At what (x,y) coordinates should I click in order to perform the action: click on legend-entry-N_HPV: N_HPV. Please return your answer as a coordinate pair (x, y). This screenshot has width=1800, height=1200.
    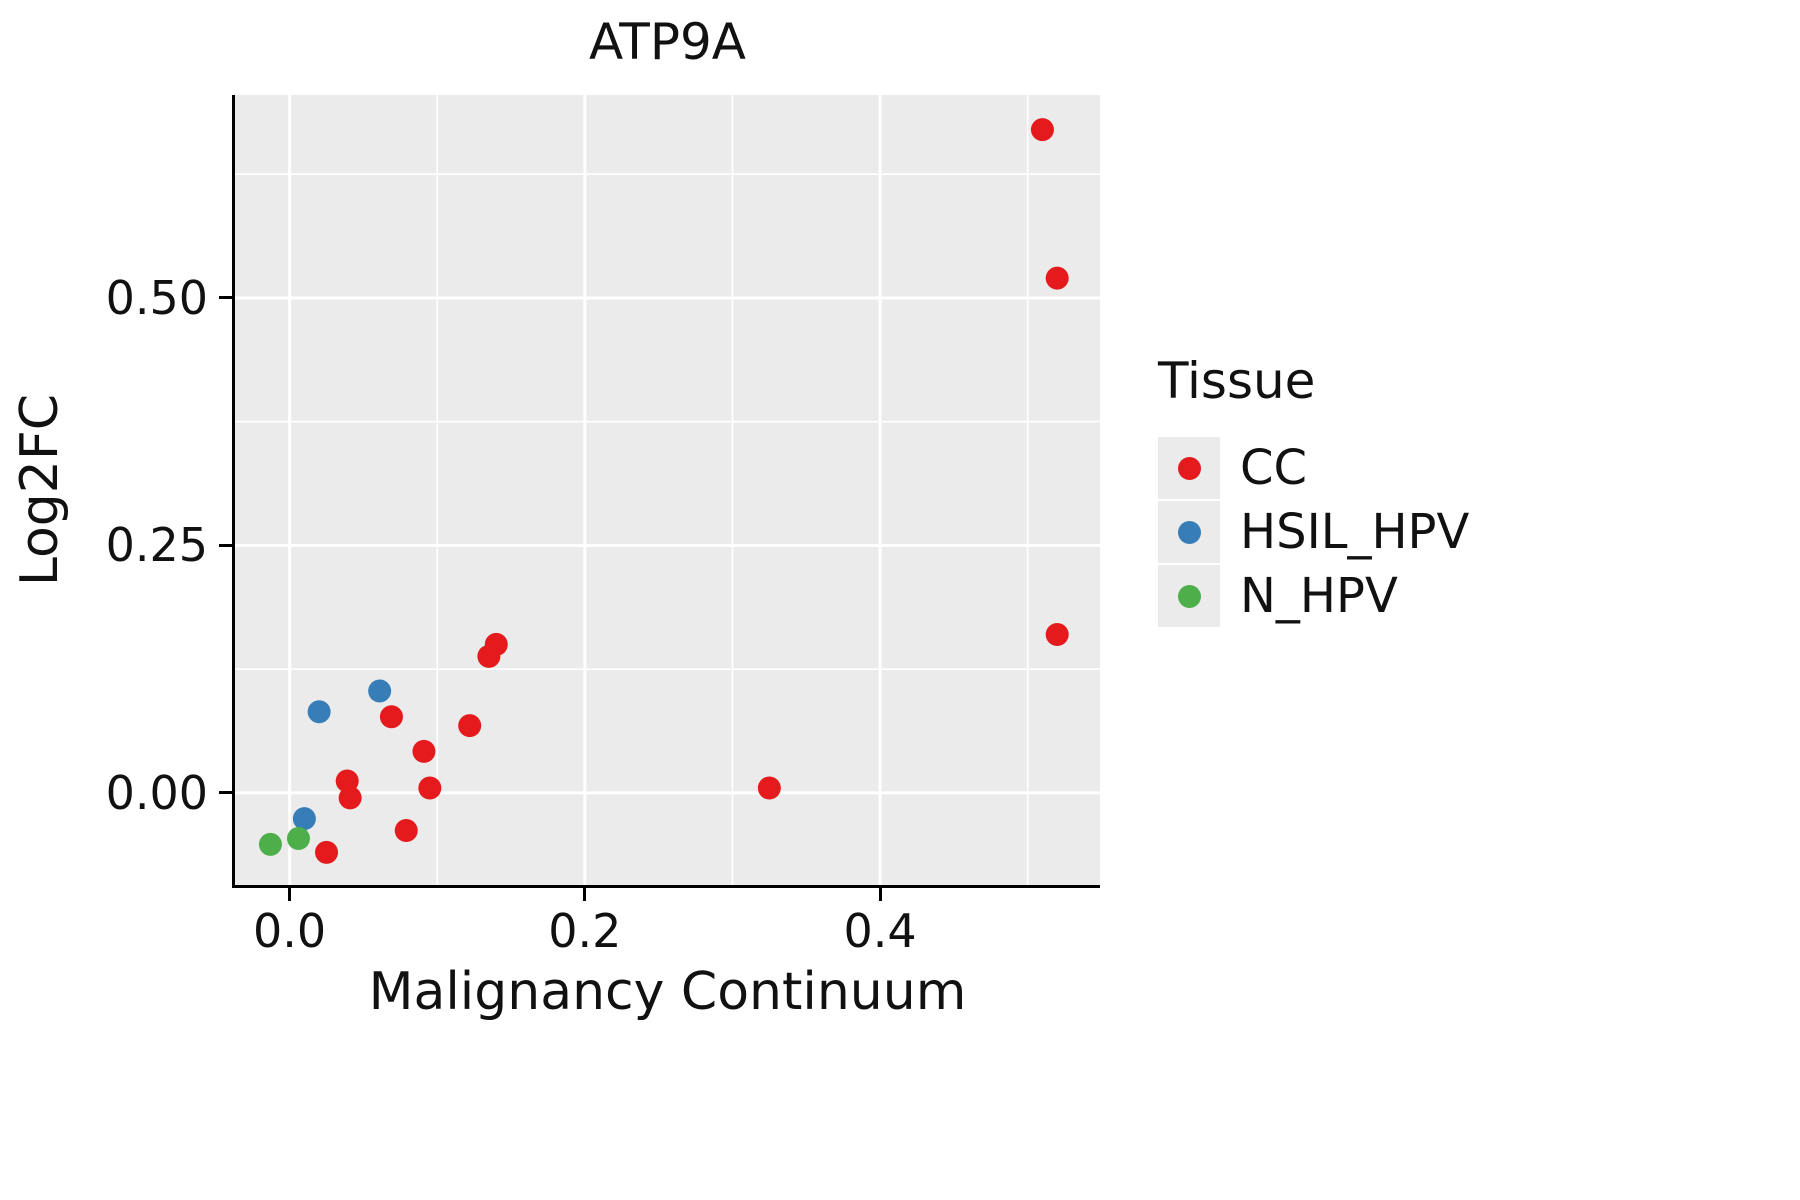
    Looking at the image, I should click on (1313, 596).